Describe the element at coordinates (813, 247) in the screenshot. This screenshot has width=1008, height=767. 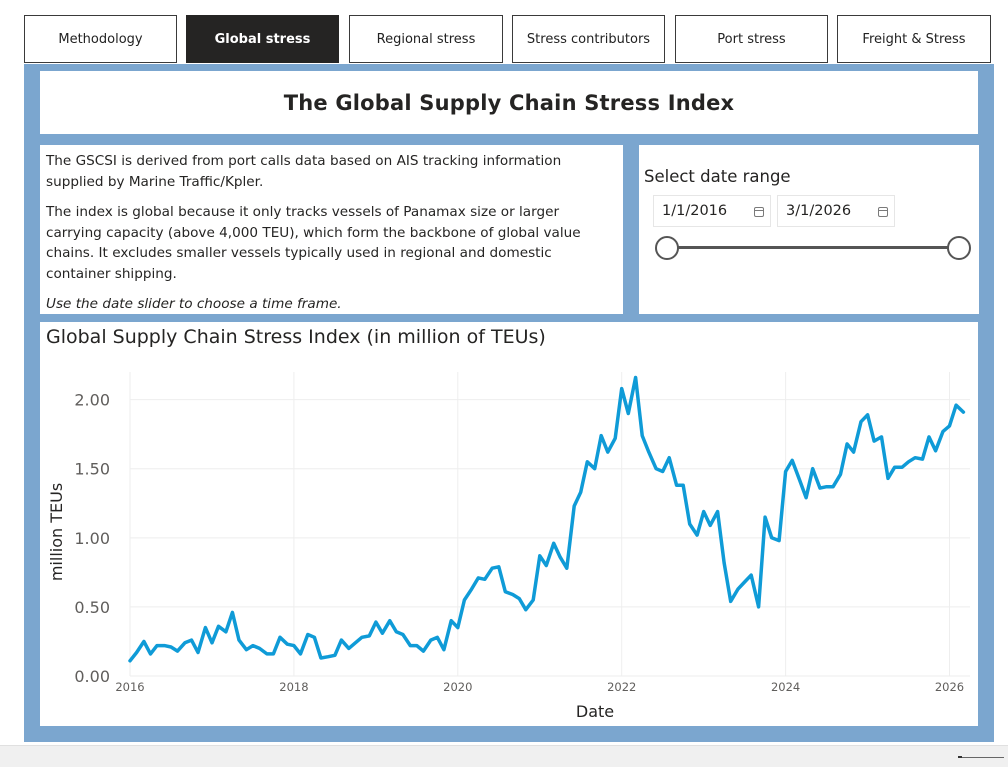
I see `date-slider-track` at that location.